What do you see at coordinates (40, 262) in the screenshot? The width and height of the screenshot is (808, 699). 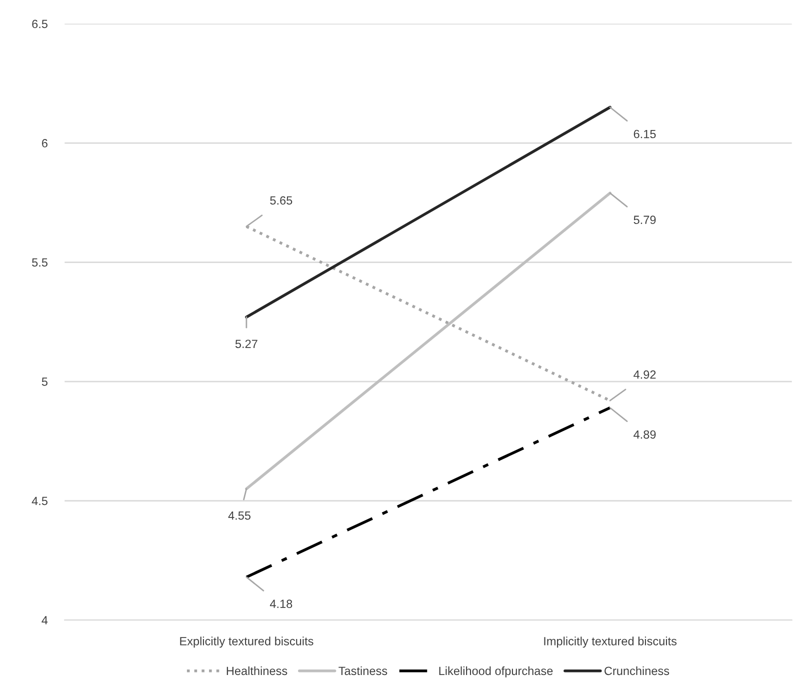 I see `y-tick-label: 5.5` at bounding box center [40, 262].